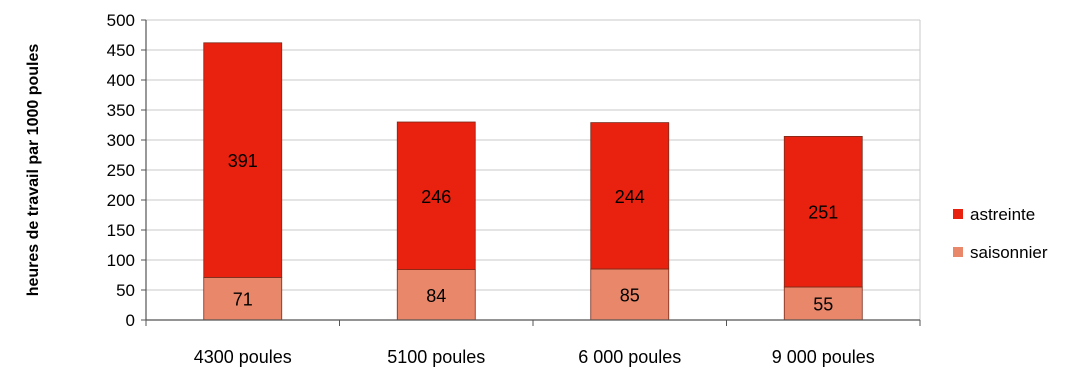 The height and width of the screenshot is (371, 1077). What do you see at coordinates (121, 110) in the screenshot?
I see `y-tick-label: 350` at bounding box center [121, 110].